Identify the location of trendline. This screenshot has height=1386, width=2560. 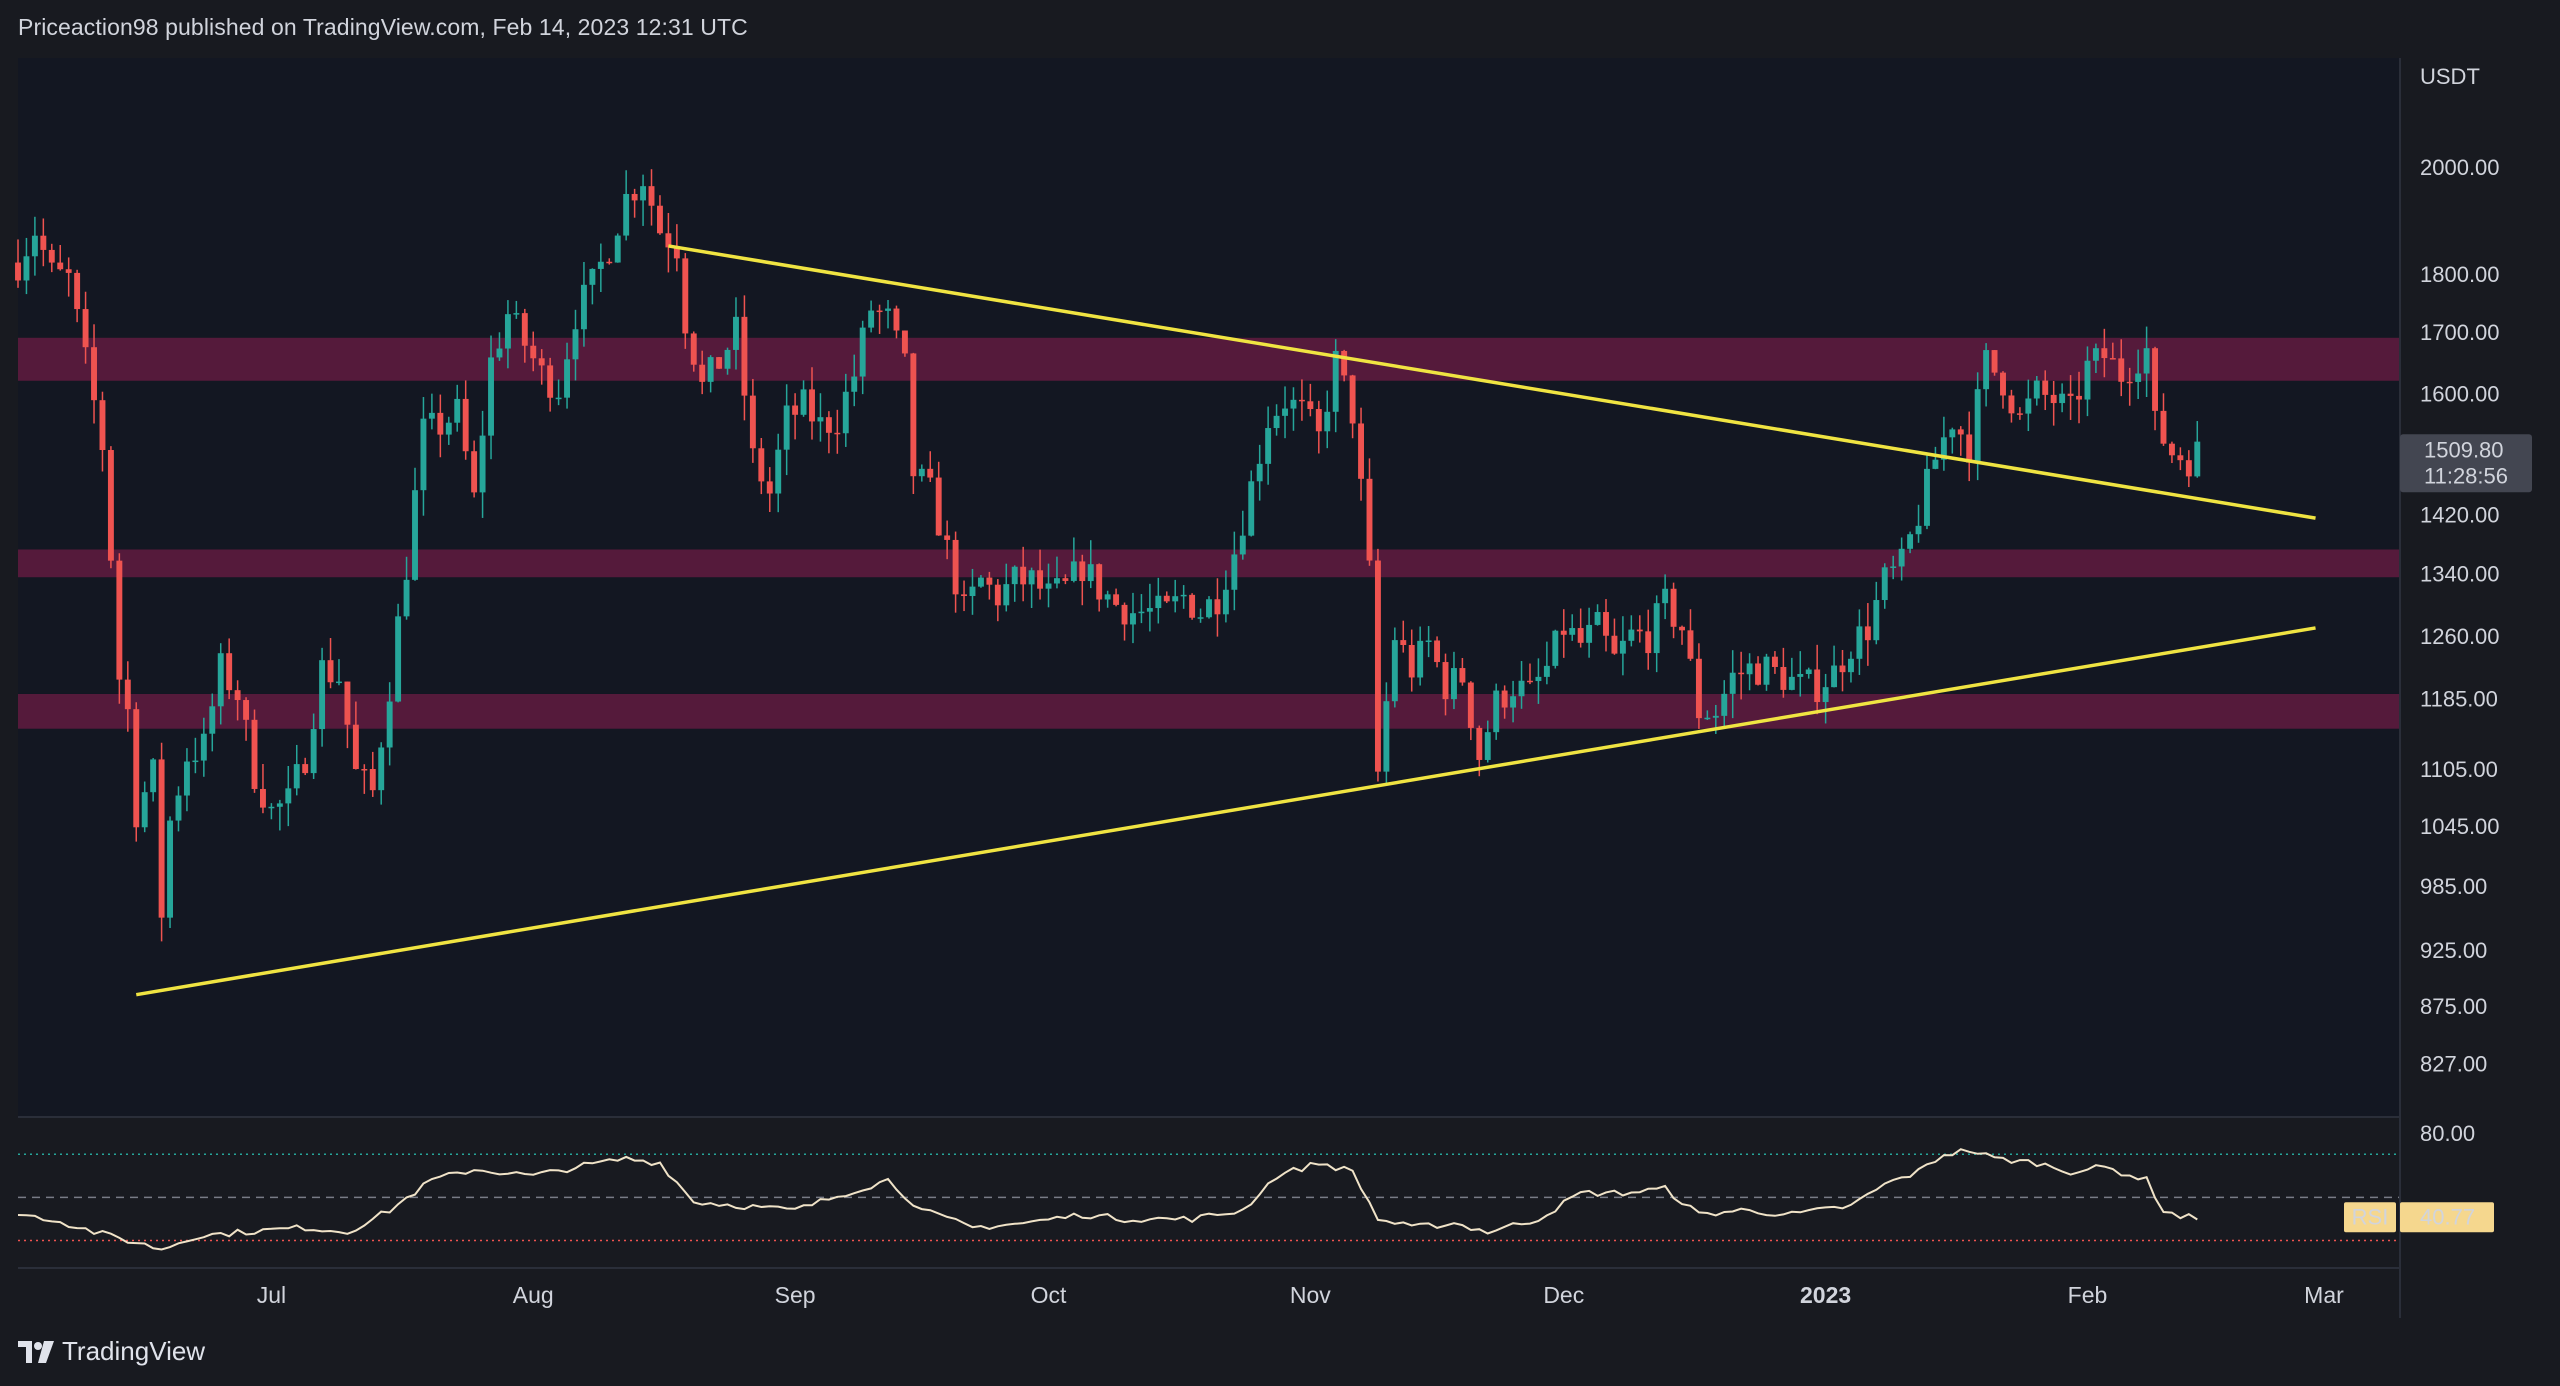
(1492, 382).